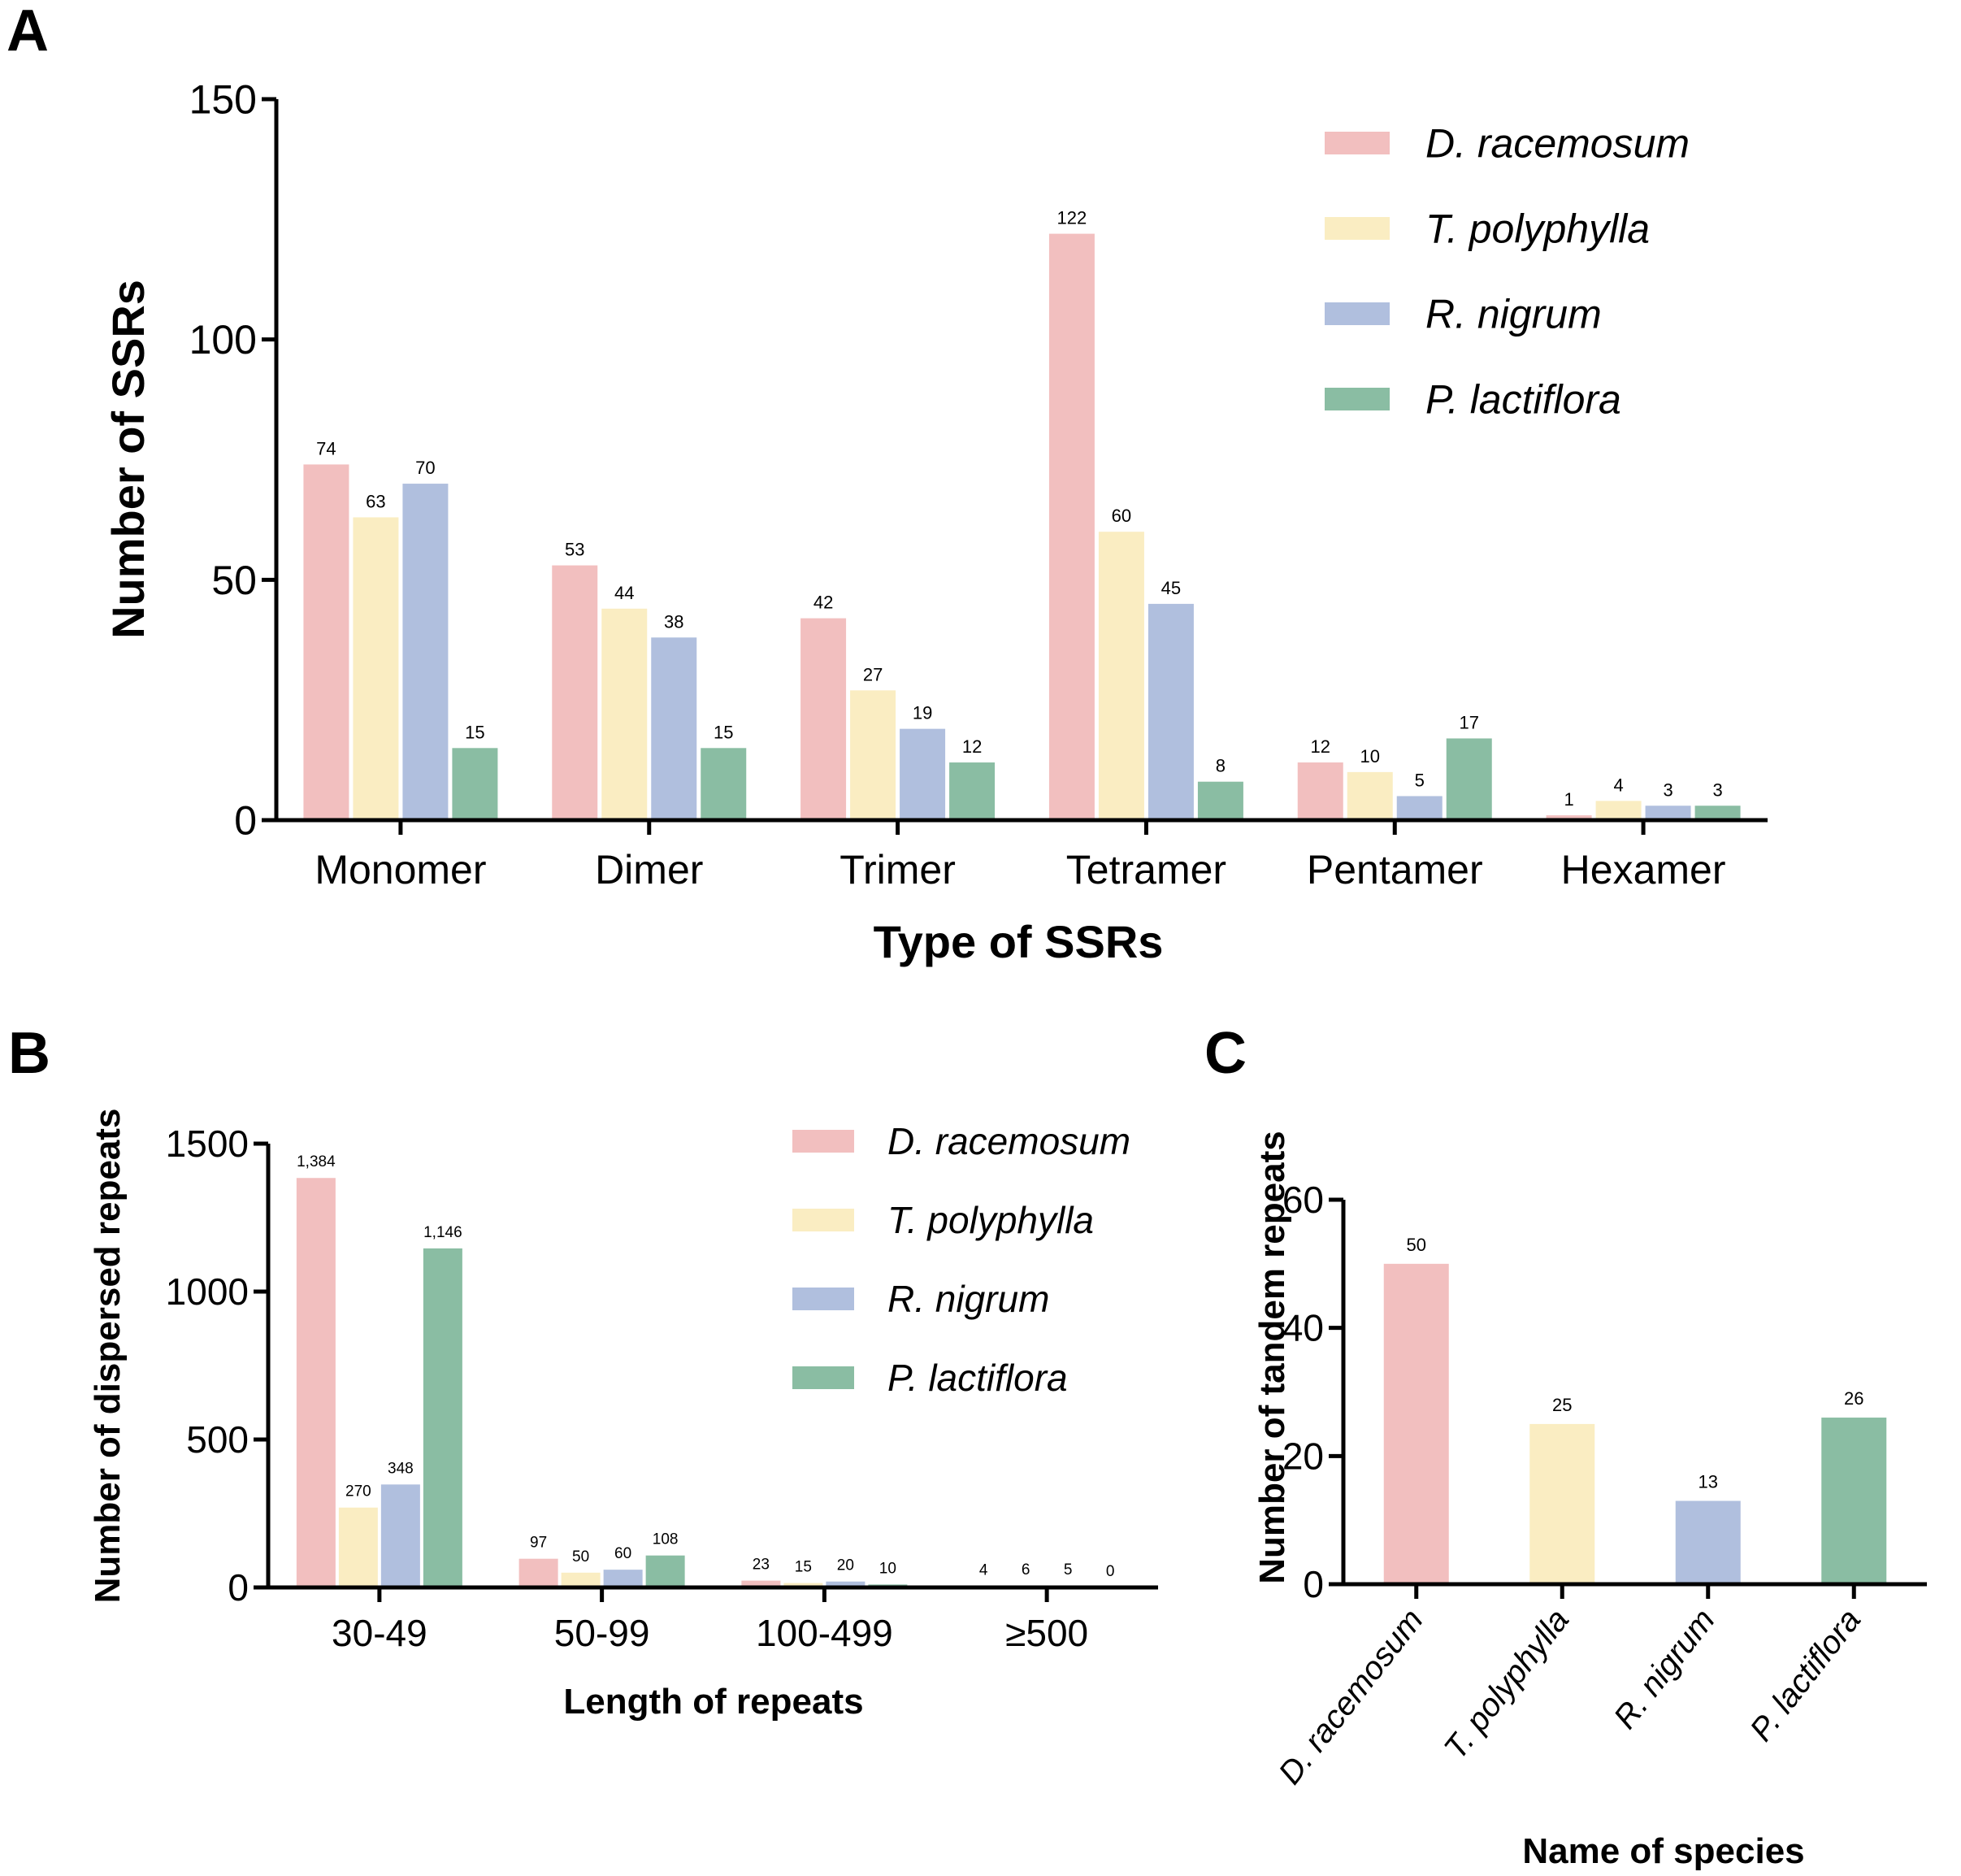 The height and width of the screenshot is (1876, 1961). Describe the element at coordinates (761, 1565) in the screenshot. I see `b-data-label-100-499-d-racemosum: 23` at that location.